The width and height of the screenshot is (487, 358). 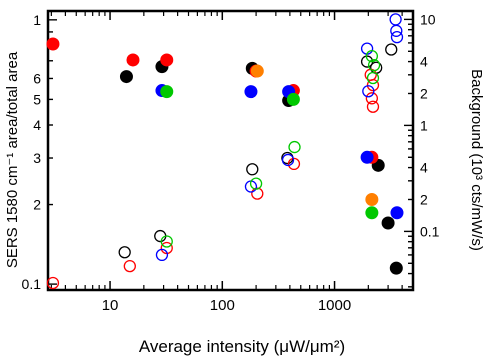 What do you see at coordinates (32, 284) in the screenshot?
I see `left-tick-label: 0.1` at bounding box center [32, 284].